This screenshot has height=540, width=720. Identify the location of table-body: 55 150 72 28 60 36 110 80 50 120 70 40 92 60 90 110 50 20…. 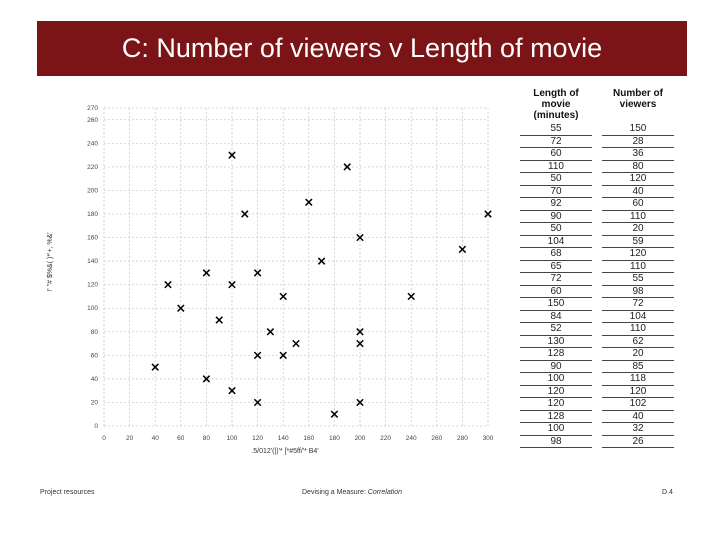
(597, 285).